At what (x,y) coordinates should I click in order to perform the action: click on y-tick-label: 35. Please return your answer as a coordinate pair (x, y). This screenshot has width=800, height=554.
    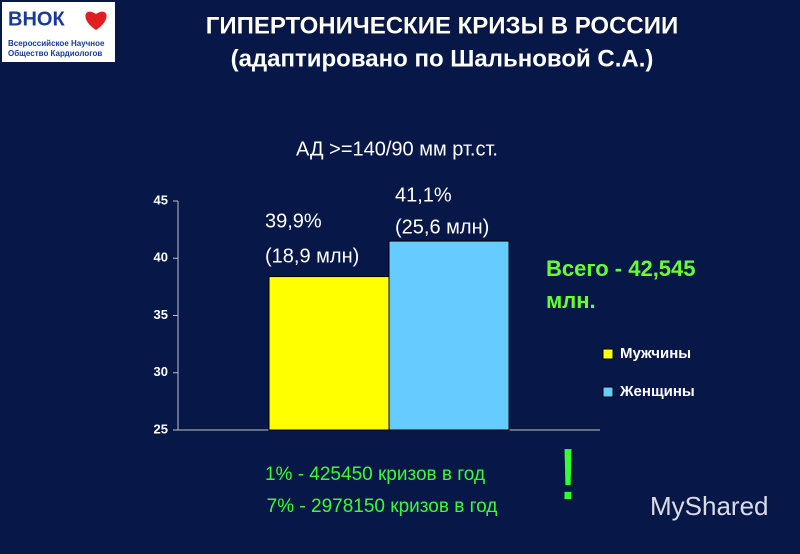
    Looking at the image, I should click on (161, 314).